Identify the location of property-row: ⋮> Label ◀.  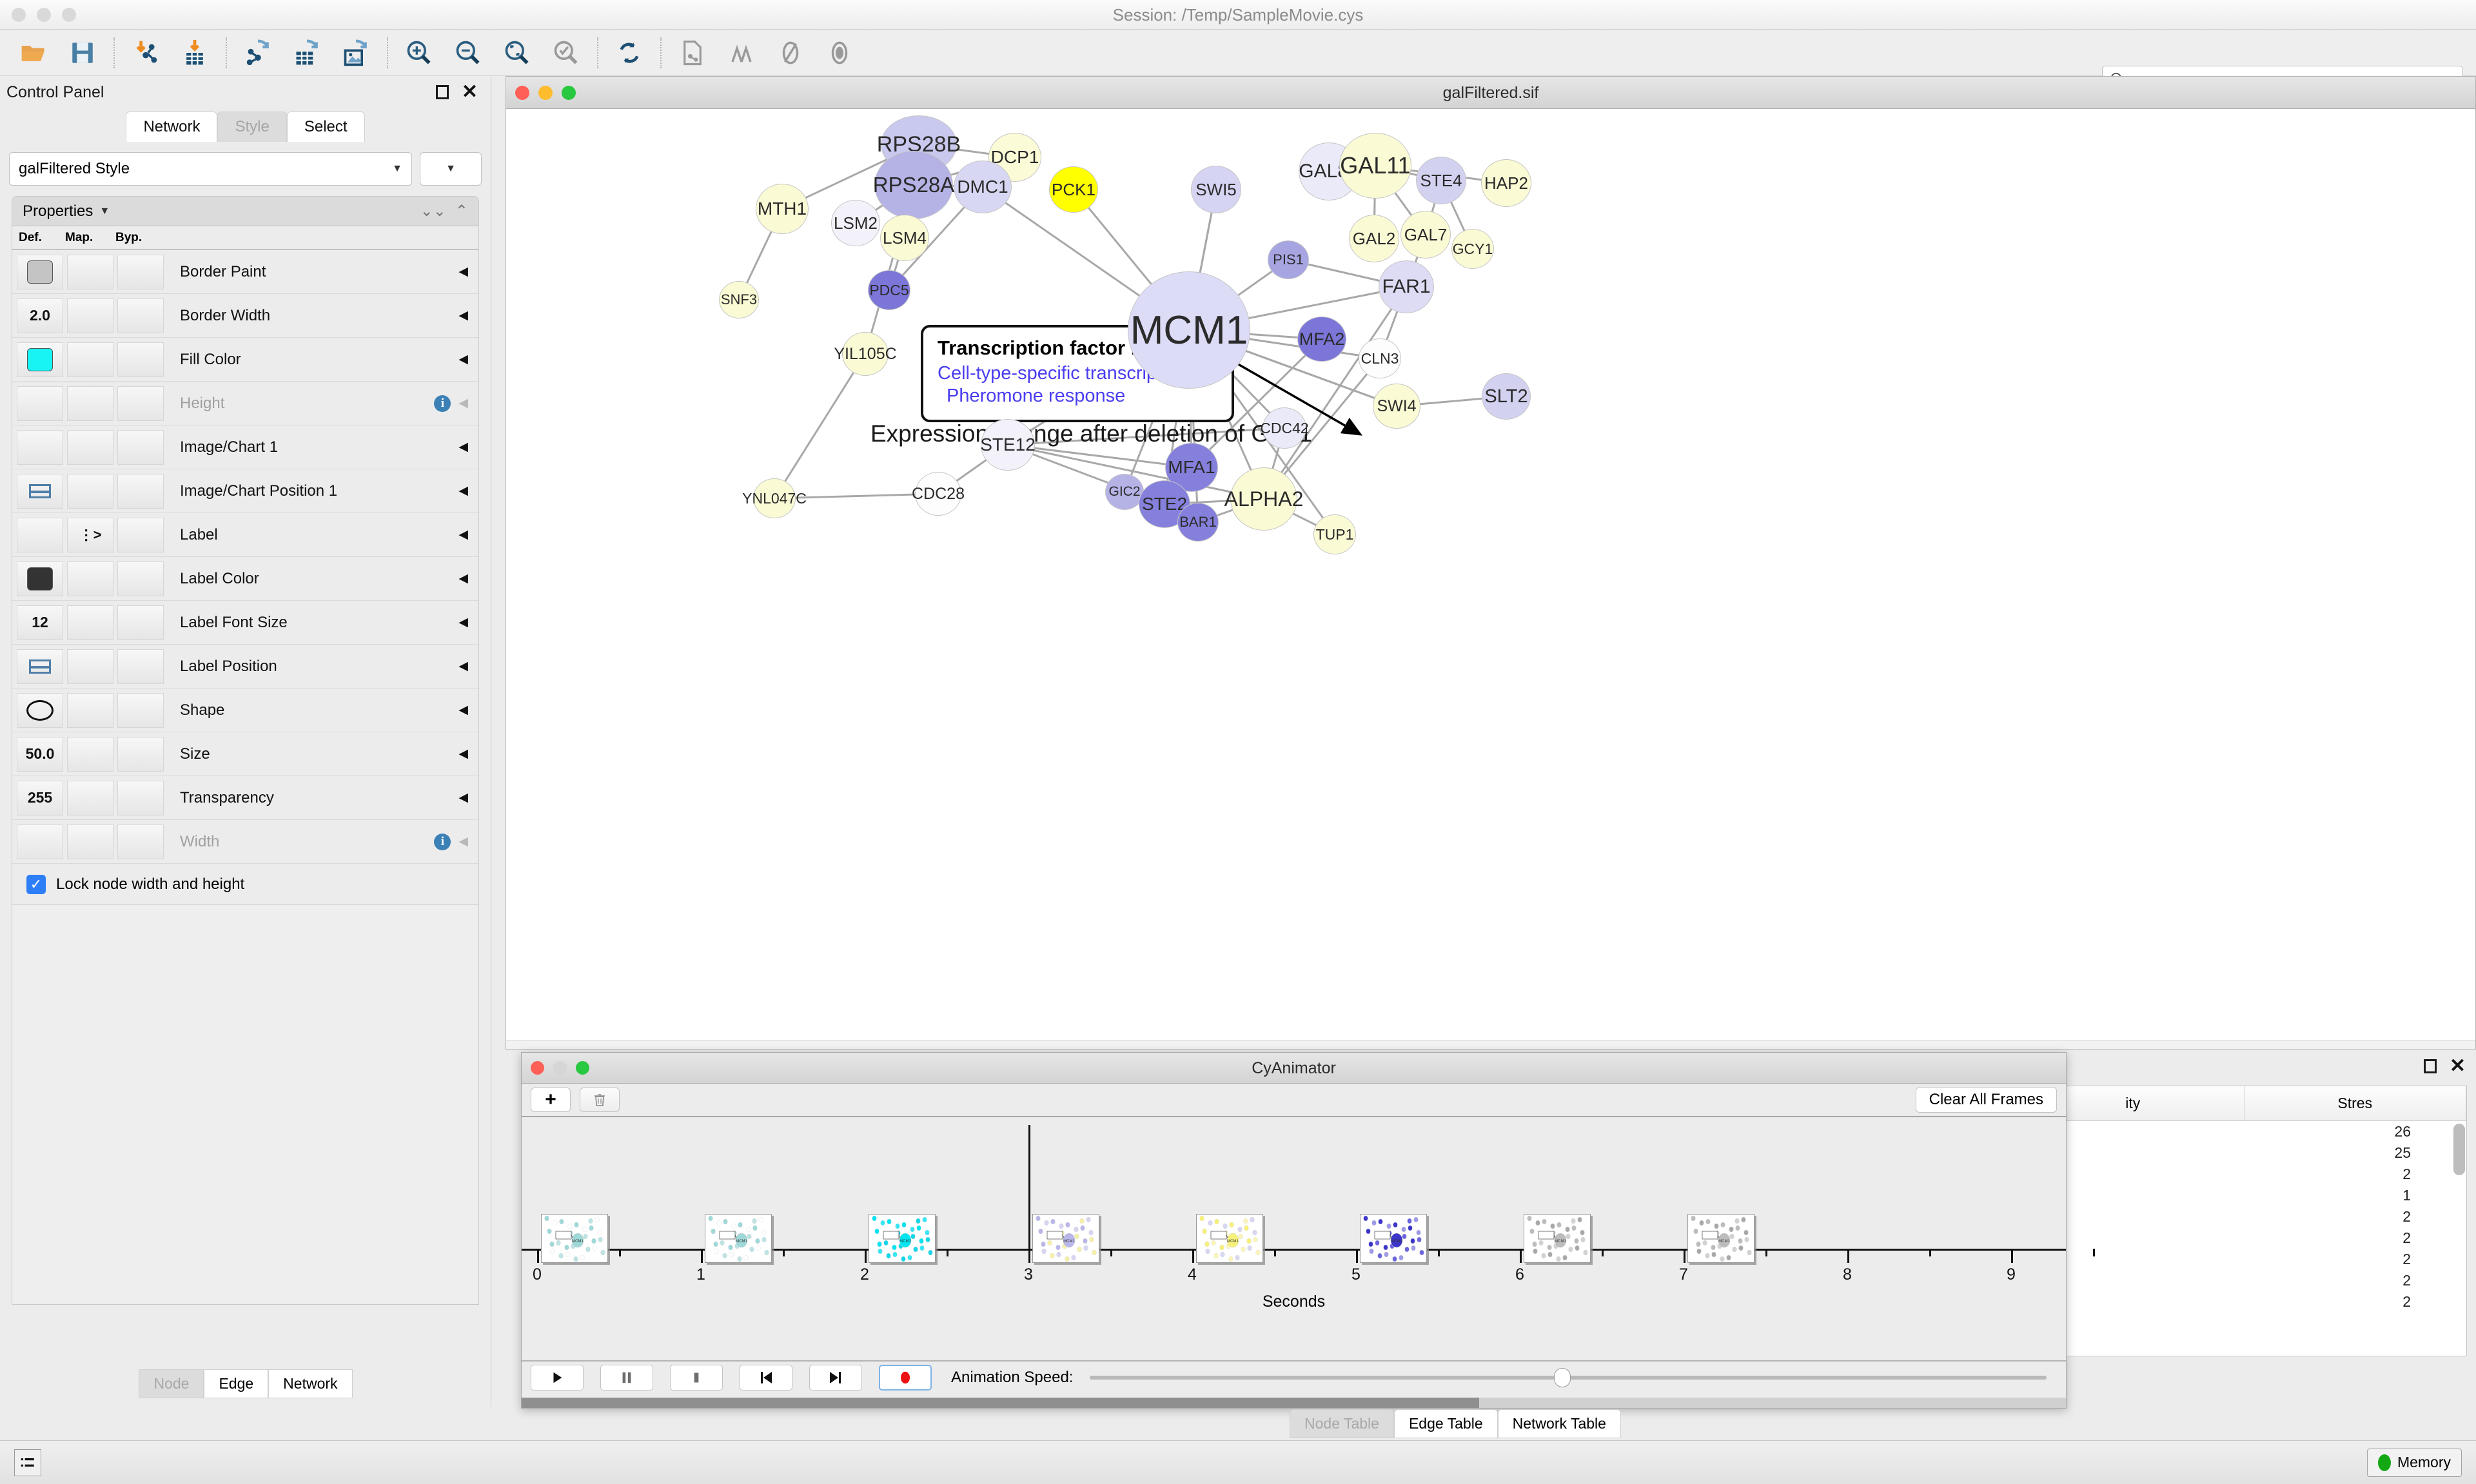
(245, 535).